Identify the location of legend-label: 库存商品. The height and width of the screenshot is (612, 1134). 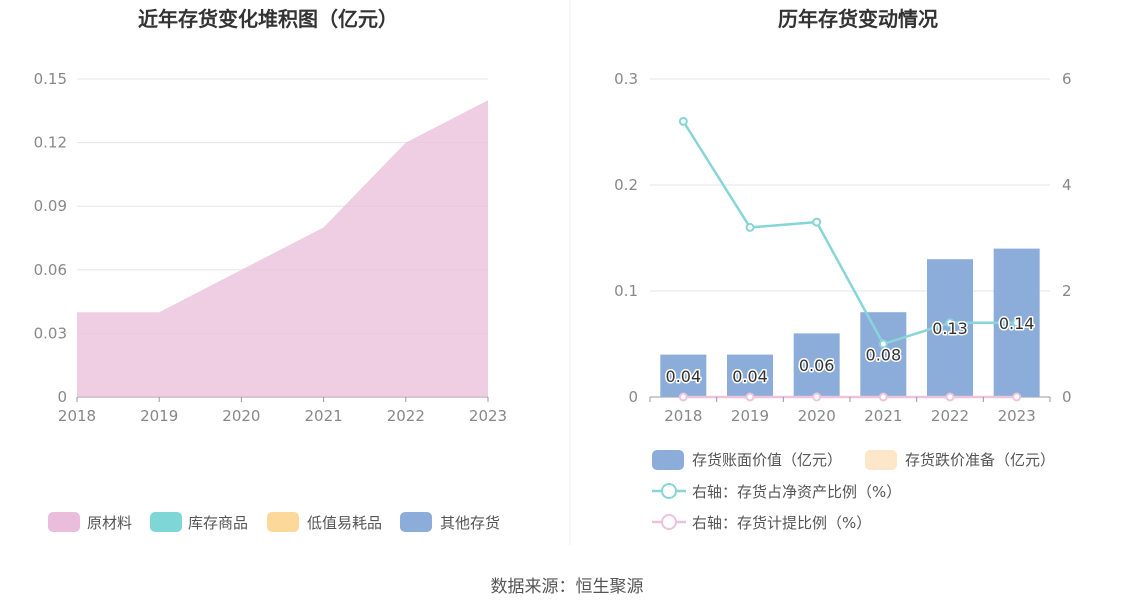
(218, 523).